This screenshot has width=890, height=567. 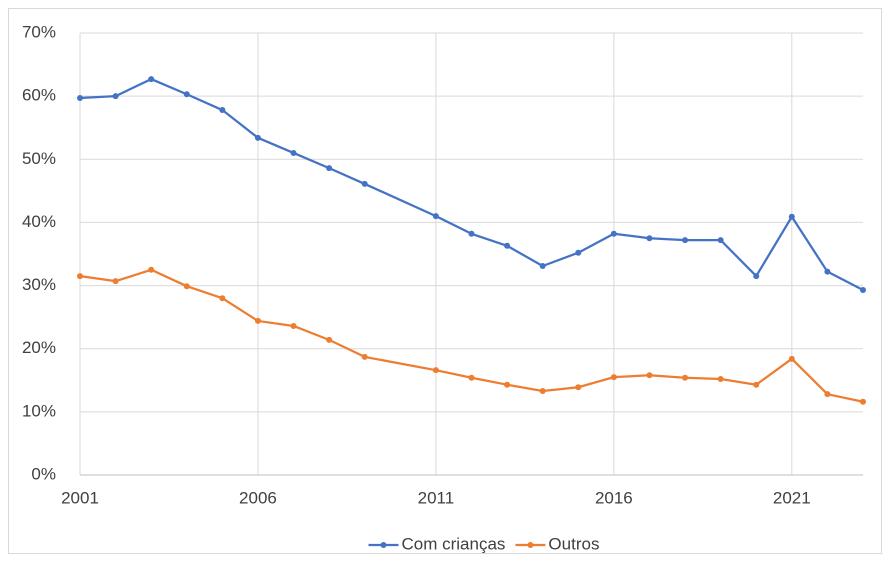 What do you see at coordinates (573, 543) in the screenshot?
I see `legend-label: Outros` at bounding box center [573, 543].